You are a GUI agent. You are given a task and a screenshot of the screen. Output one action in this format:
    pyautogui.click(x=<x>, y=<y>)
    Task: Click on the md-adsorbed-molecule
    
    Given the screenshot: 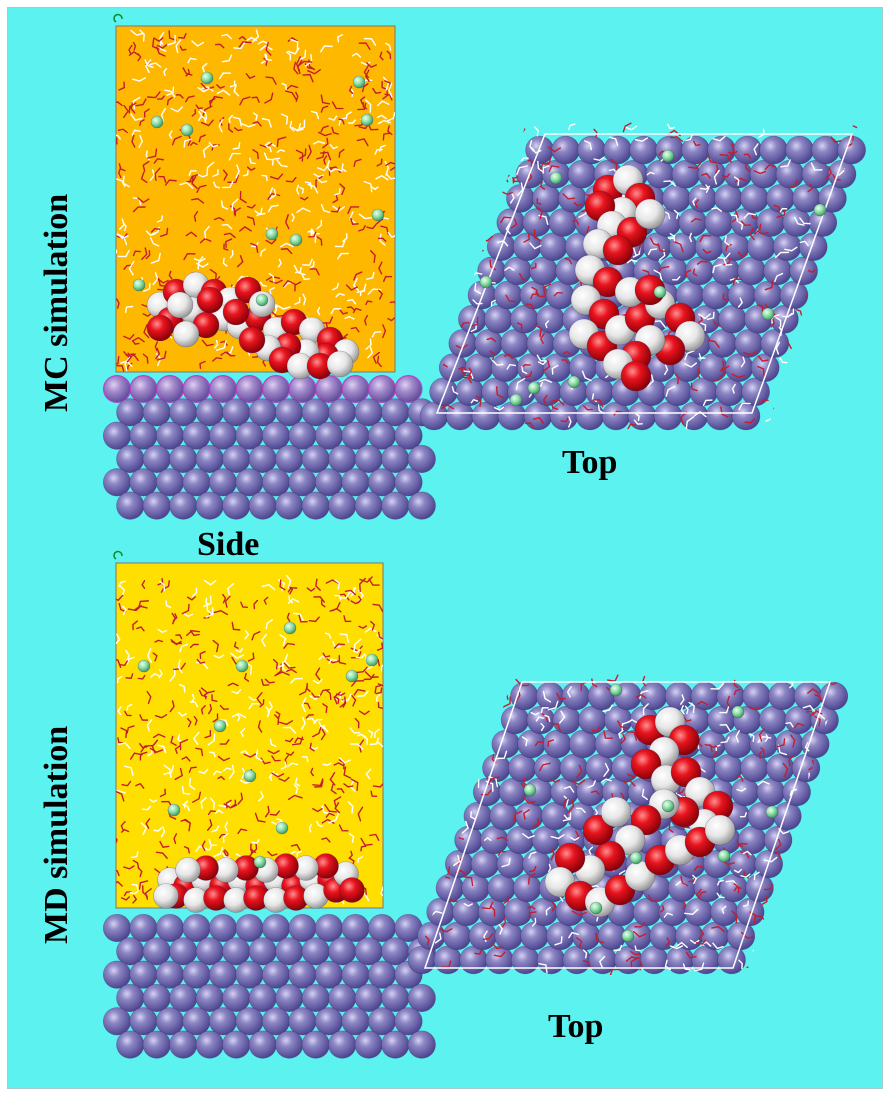 What is the action you would take?
    pyautogui.click(x=259, y=883)
    